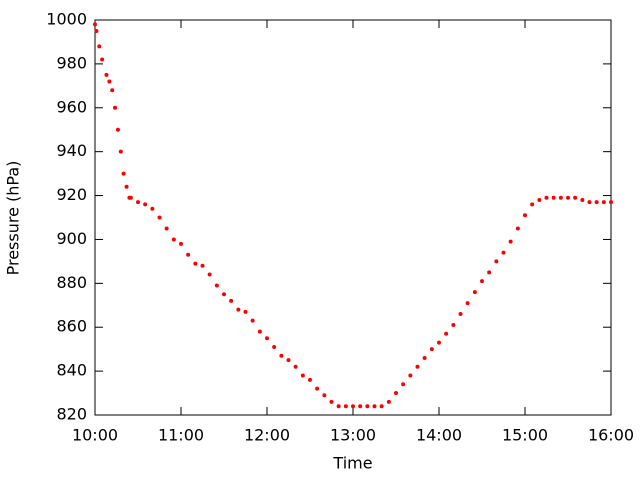 This screenshot has height=480, width=640. Describe the element at coordinates (71, 150) in the screenshot. I see `y-tick-label: 940` at that location.